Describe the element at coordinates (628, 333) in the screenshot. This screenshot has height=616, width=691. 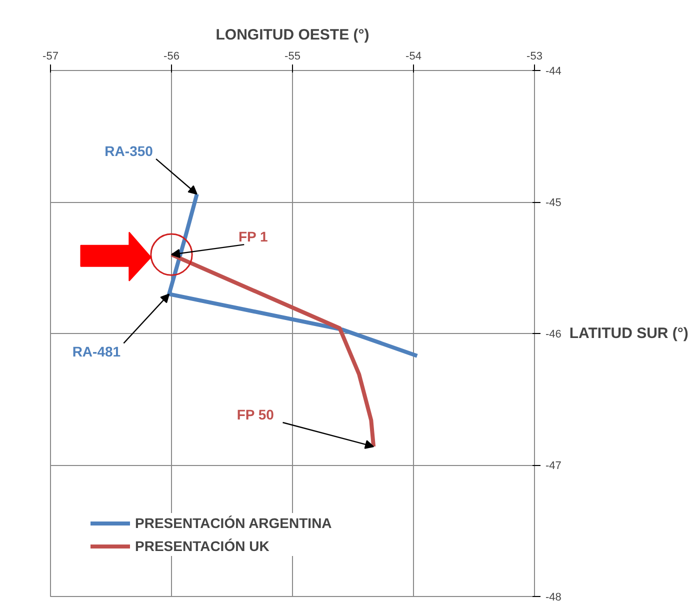
I see `y-axis-title: LATITUD SUR (°)` at that location.